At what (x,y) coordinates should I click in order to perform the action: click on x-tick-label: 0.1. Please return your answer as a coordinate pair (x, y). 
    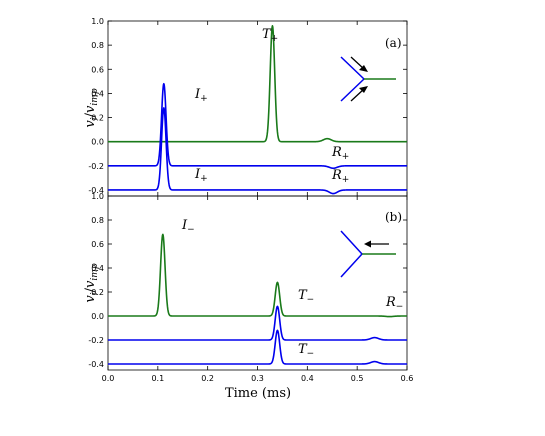
    Looking at the image, I should click on (157, 378).